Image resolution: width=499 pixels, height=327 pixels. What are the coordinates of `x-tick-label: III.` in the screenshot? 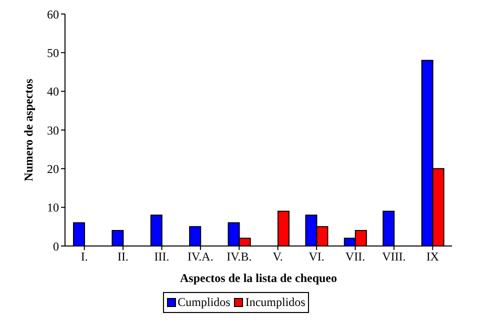 It's located at (162, 257).